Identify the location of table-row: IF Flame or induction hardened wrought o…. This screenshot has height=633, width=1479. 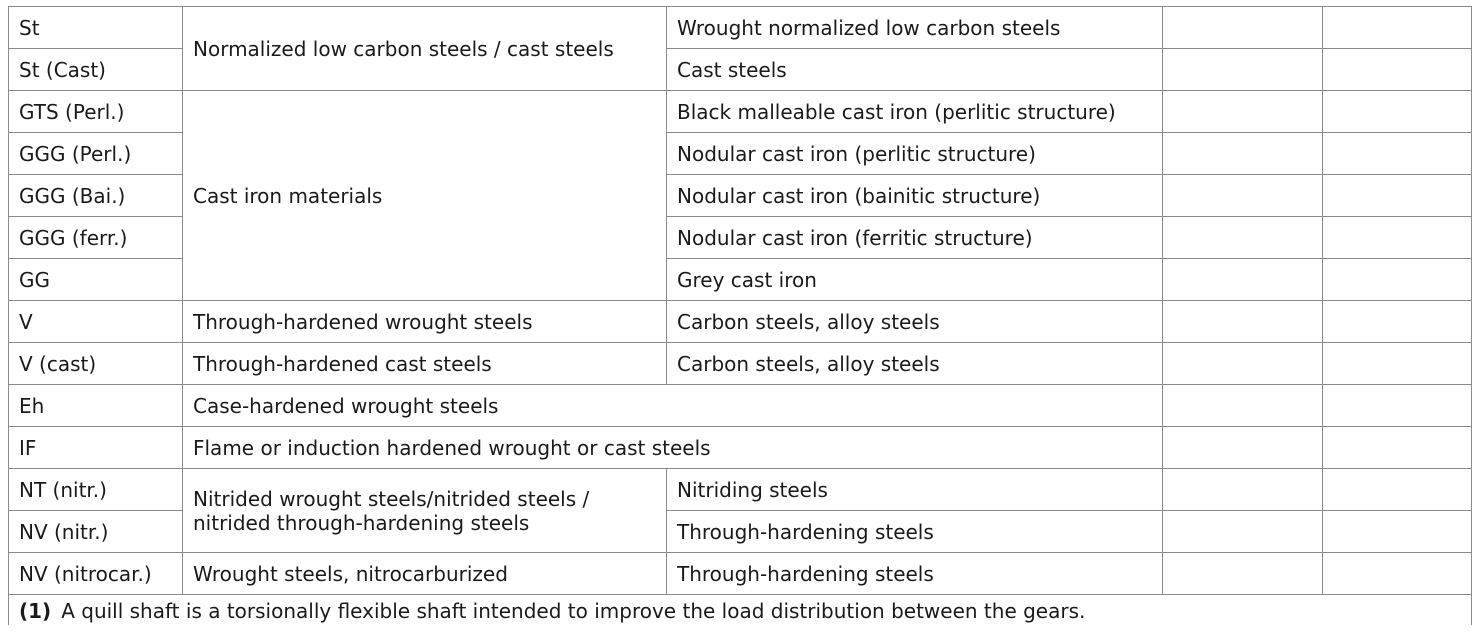
(740, 447).